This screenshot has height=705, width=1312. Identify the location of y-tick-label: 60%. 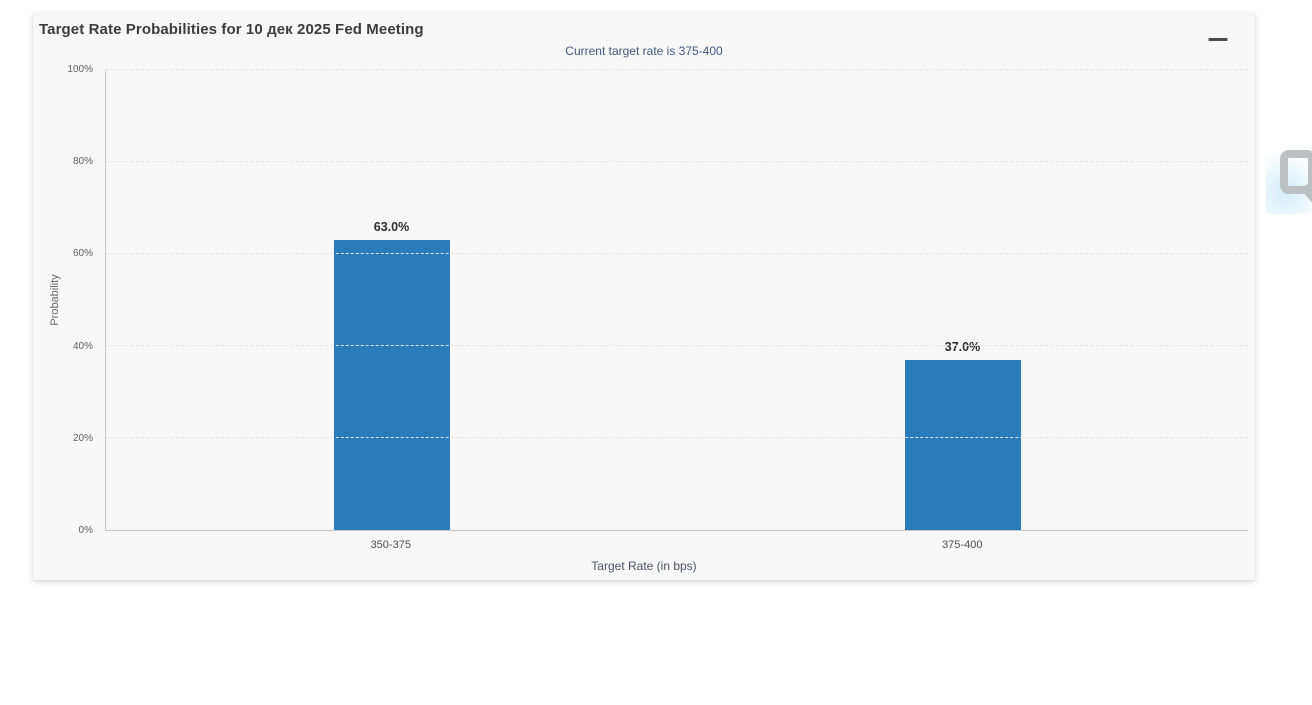
(82, 254).